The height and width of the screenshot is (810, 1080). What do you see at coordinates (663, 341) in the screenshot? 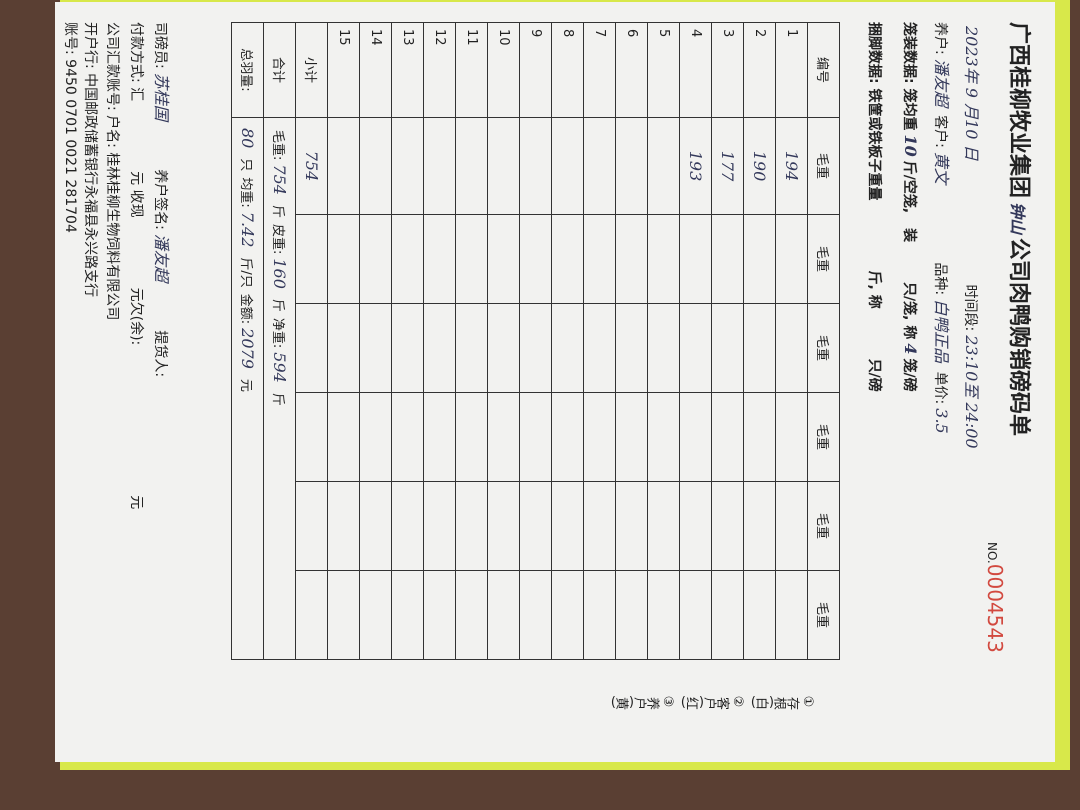
I see `data-row: 5` at bounding box center [663, 341].